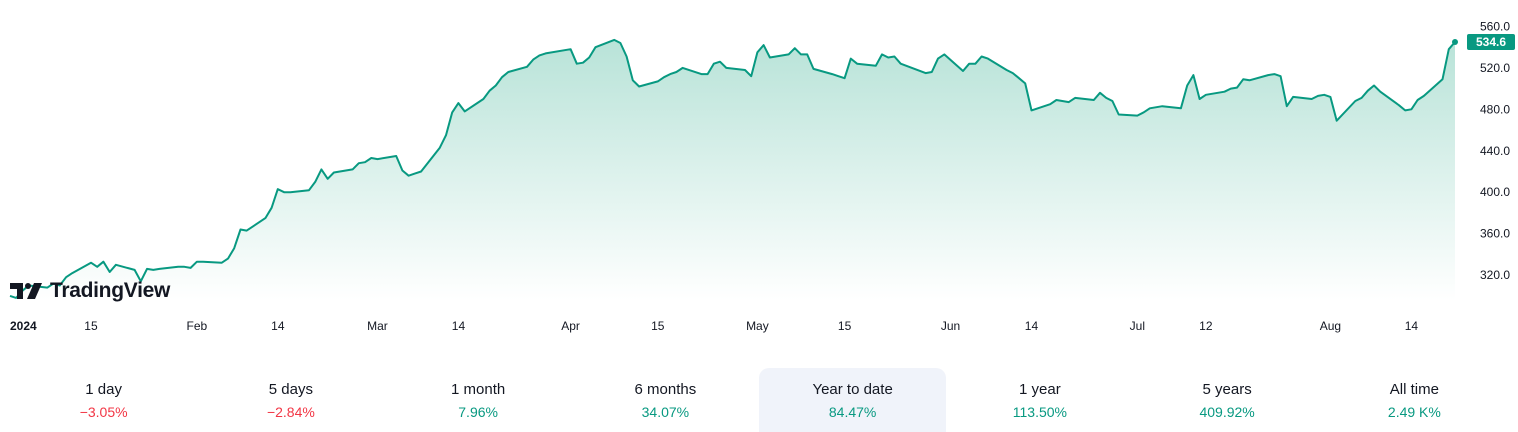 This screenshot has height=432, width=1518. What do you see at coordinates (1495, 68) in the screenshot?
I see `y-tick-label: 520.0` at bounding box center [1495, 68].